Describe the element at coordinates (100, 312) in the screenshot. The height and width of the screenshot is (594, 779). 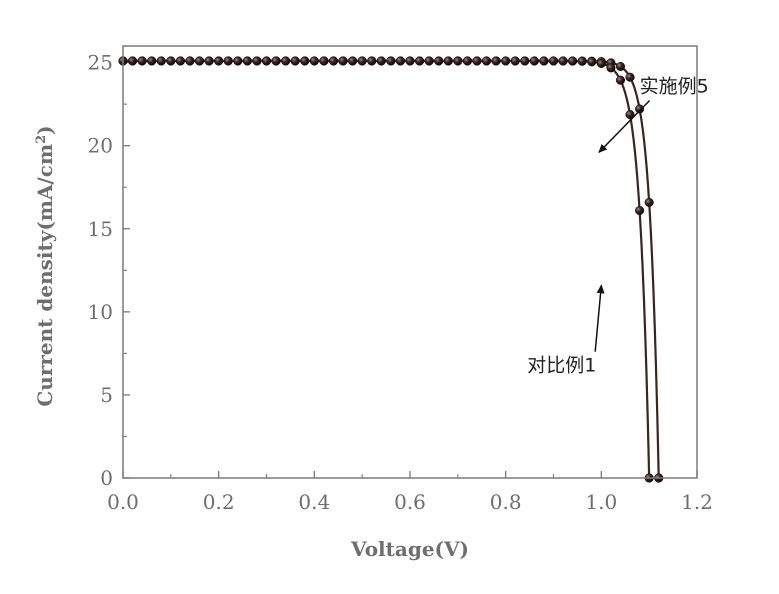
I see `y-tick-label: 10` at that location.